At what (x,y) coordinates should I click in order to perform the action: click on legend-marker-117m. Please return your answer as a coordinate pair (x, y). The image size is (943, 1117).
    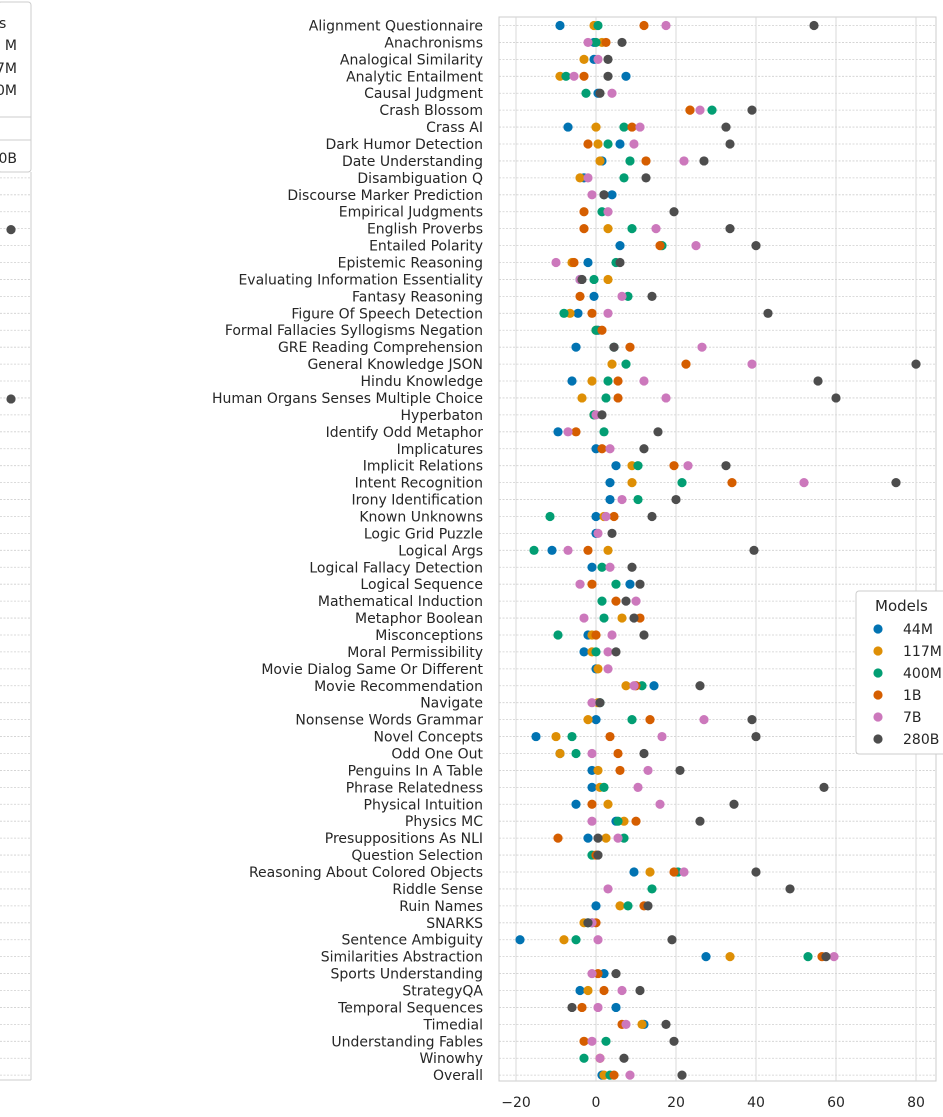
    Looking at the image, I should click on (878, 651).